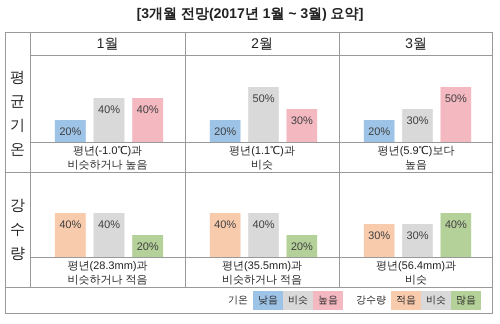 This screenshot has height=324, width=500. Describe the element at coordinates (328, 300) in the screenshot. I see `text: 높음` at that location.